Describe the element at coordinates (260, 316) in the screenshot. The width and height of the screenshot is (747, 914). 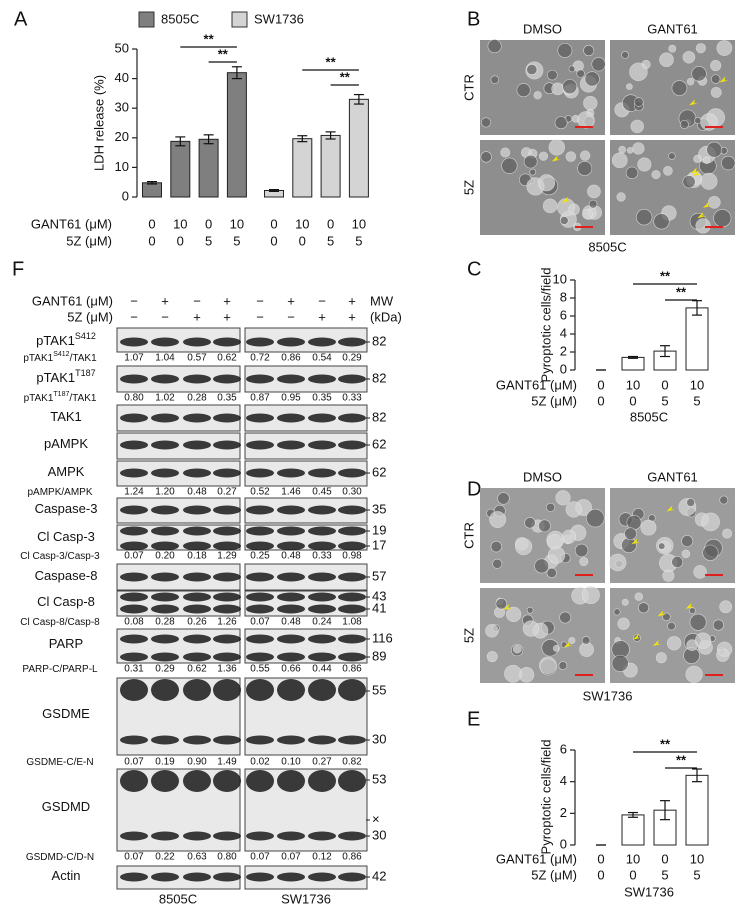
I see `header-sign: −` at that location.